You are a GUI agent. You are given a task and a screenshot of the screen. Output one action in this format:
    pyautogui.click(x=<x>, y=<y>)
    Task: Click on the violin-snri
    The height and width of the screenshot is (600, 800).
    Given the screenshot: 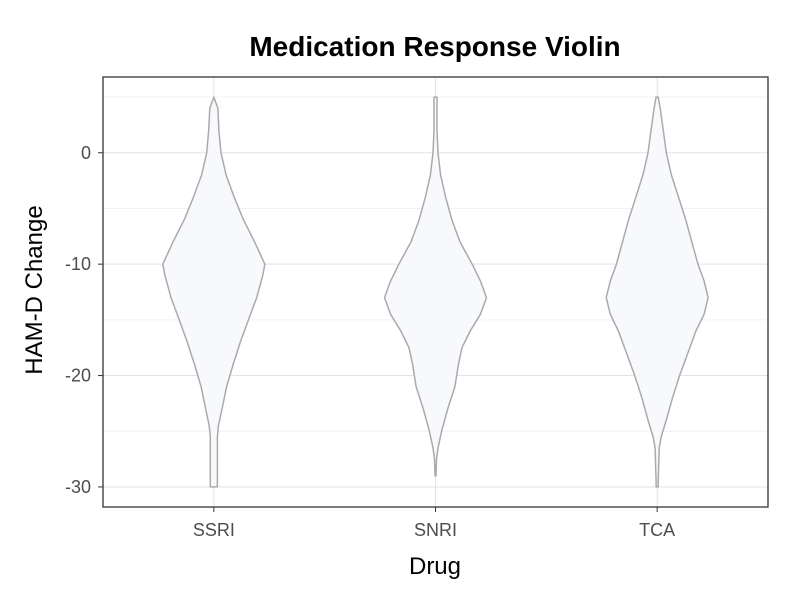 What is the action you would take?
    pyautogui.click(x=435, y=286)
    